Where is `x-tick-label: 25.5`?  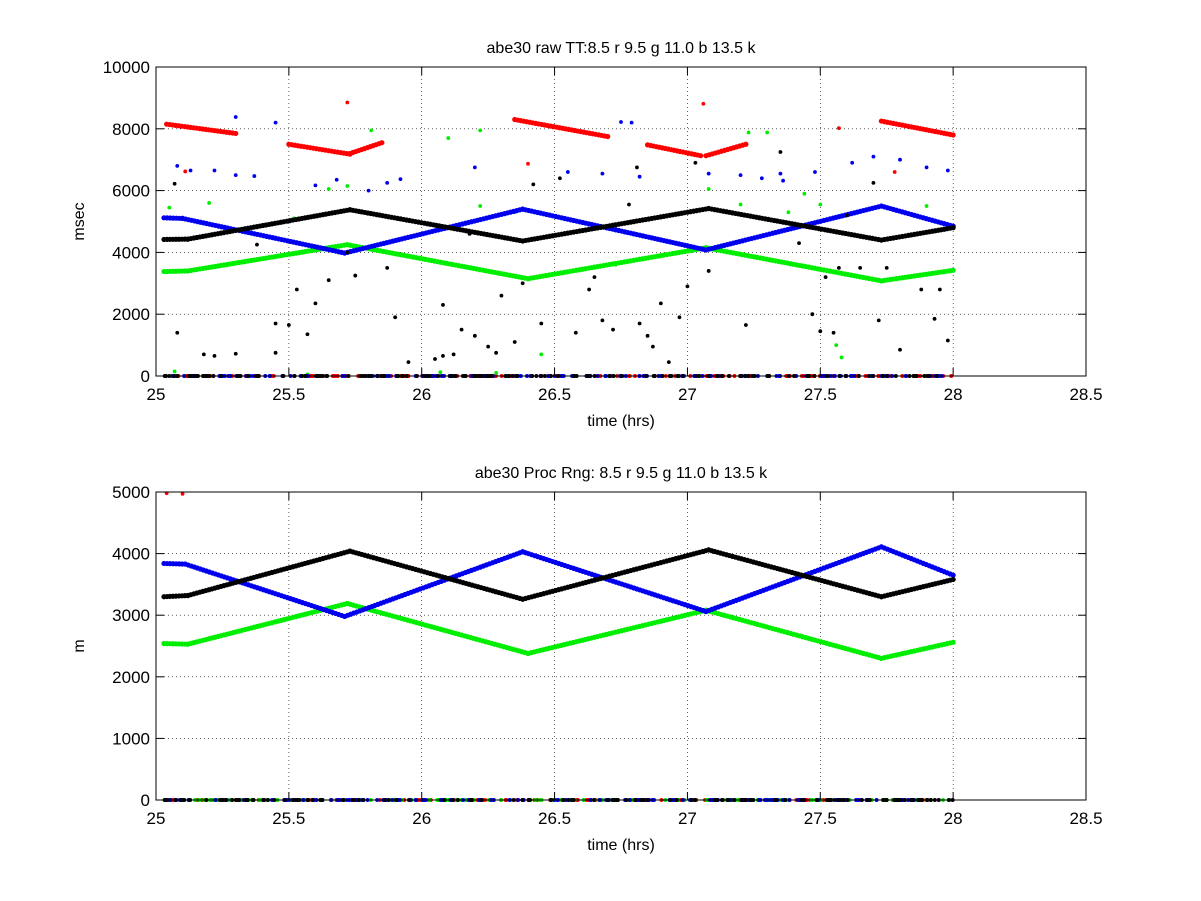
x-tick-label: 25.5 is located at coordinates (288, 394).